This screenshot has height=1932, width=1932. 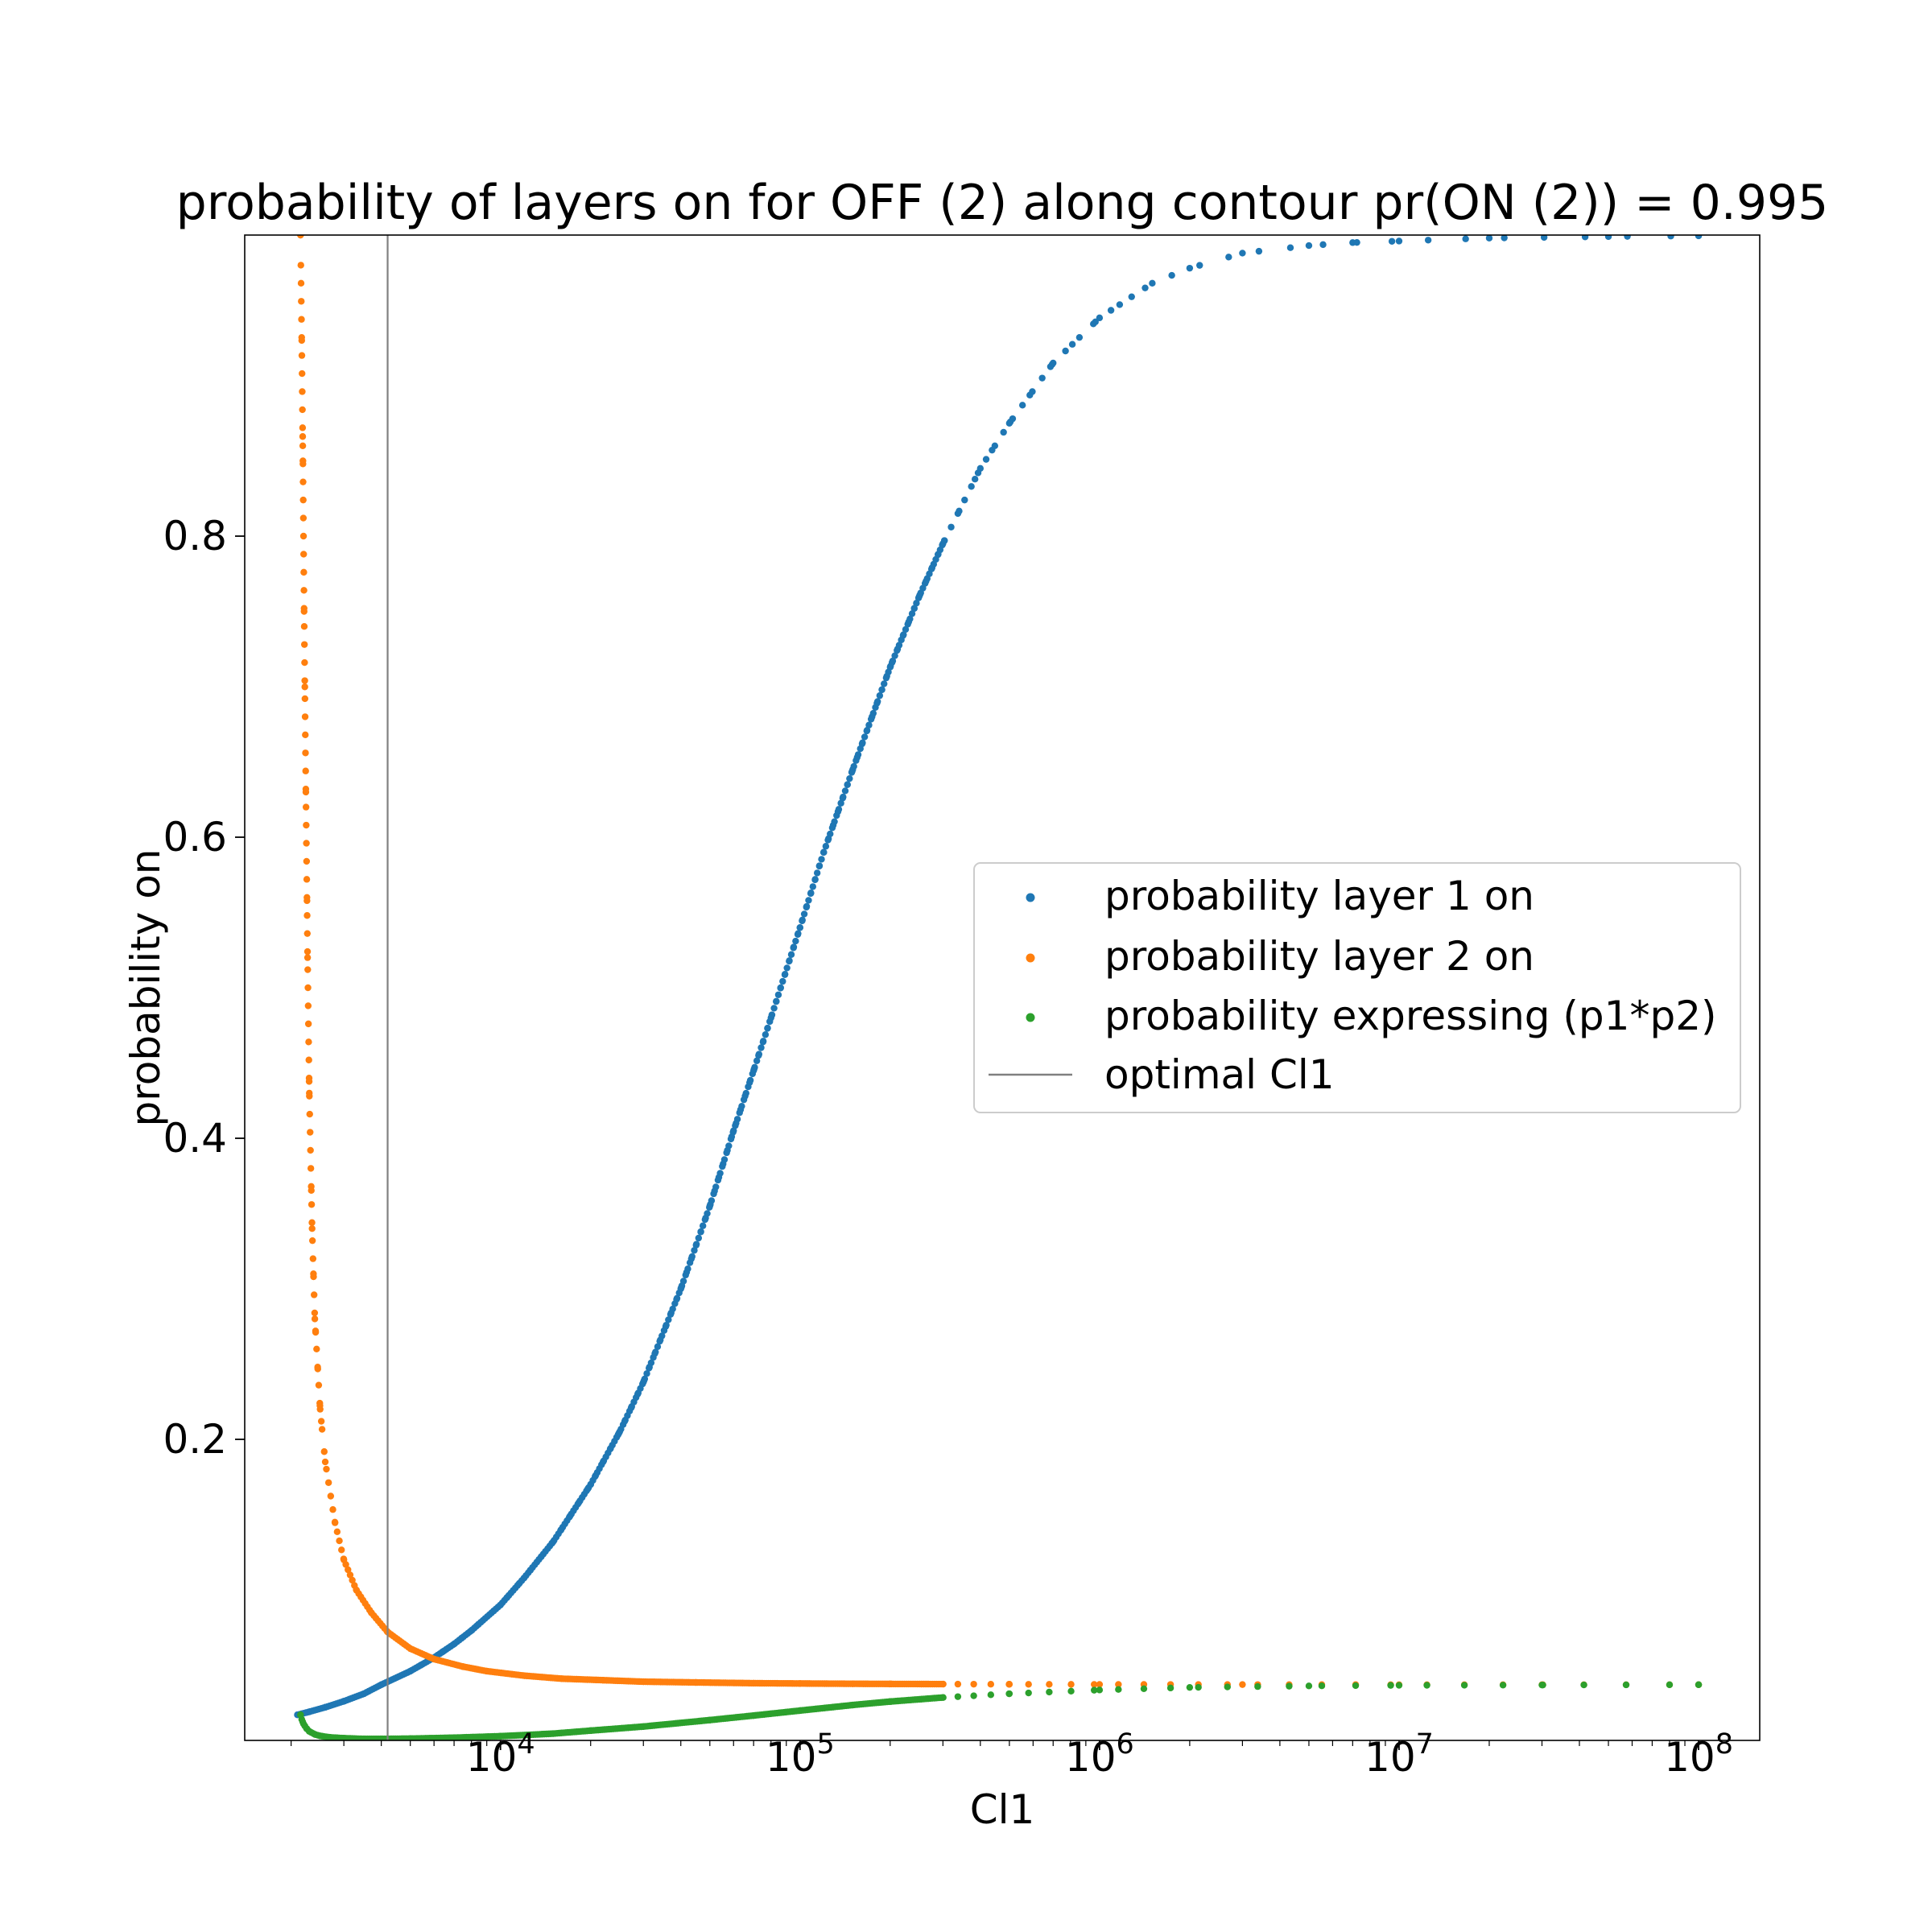 I want to click on legend-label-reference-line: optimal Cl1, so click(x=1219, y=1074).